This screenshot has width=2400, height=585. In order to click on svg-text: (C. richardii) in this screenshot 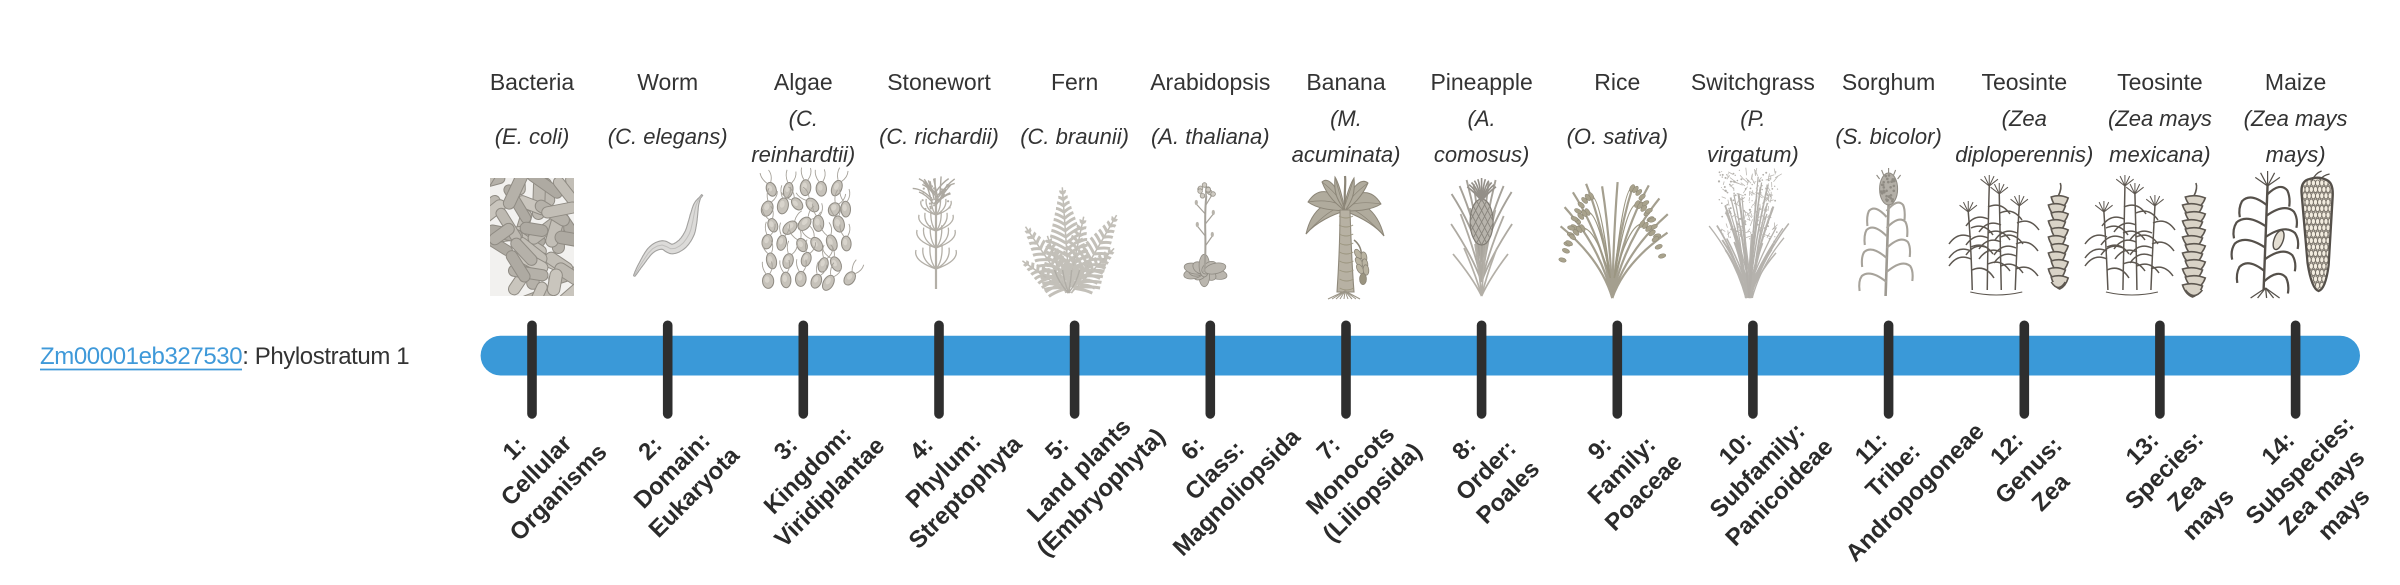, I will do `click(939, 136)`.